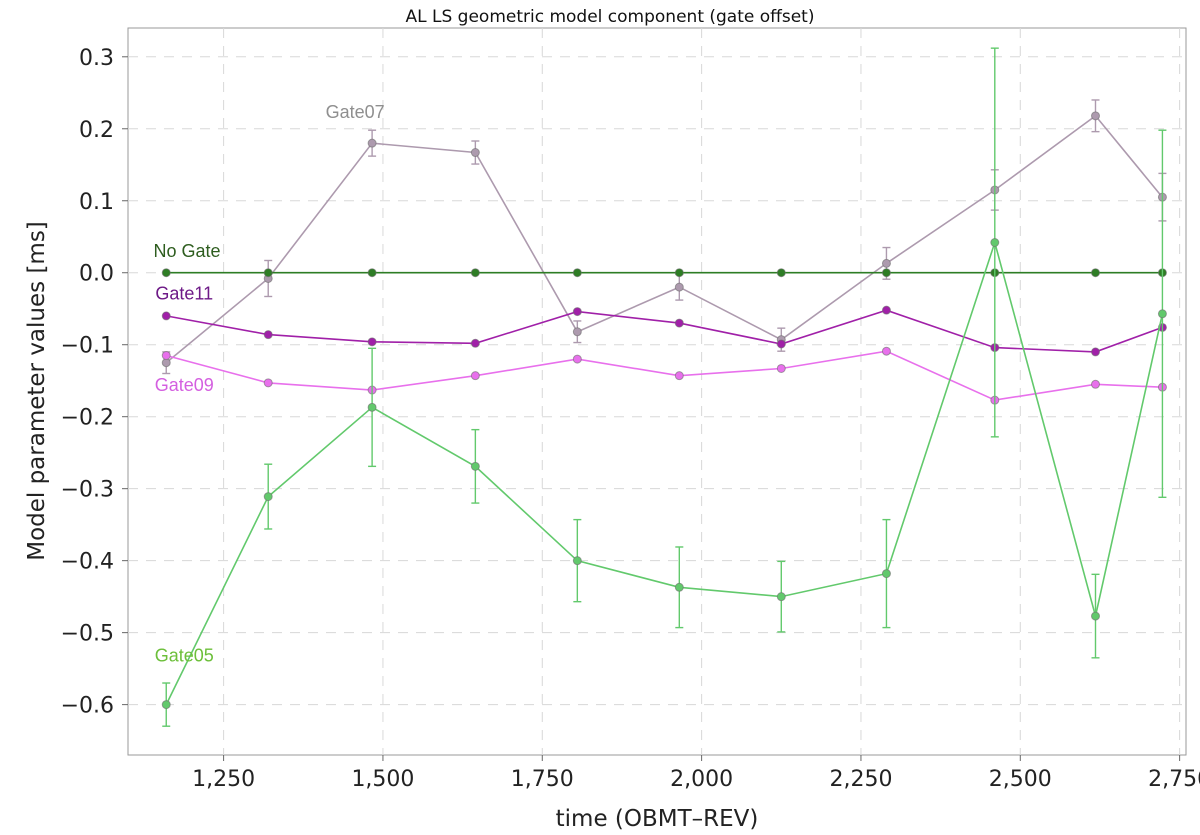 The image size is (1200, 835). What do you see at coordinates (87, 706) in the screenshot?
I see `y-tick-label: −0.6` at bounding box center [87, 706].